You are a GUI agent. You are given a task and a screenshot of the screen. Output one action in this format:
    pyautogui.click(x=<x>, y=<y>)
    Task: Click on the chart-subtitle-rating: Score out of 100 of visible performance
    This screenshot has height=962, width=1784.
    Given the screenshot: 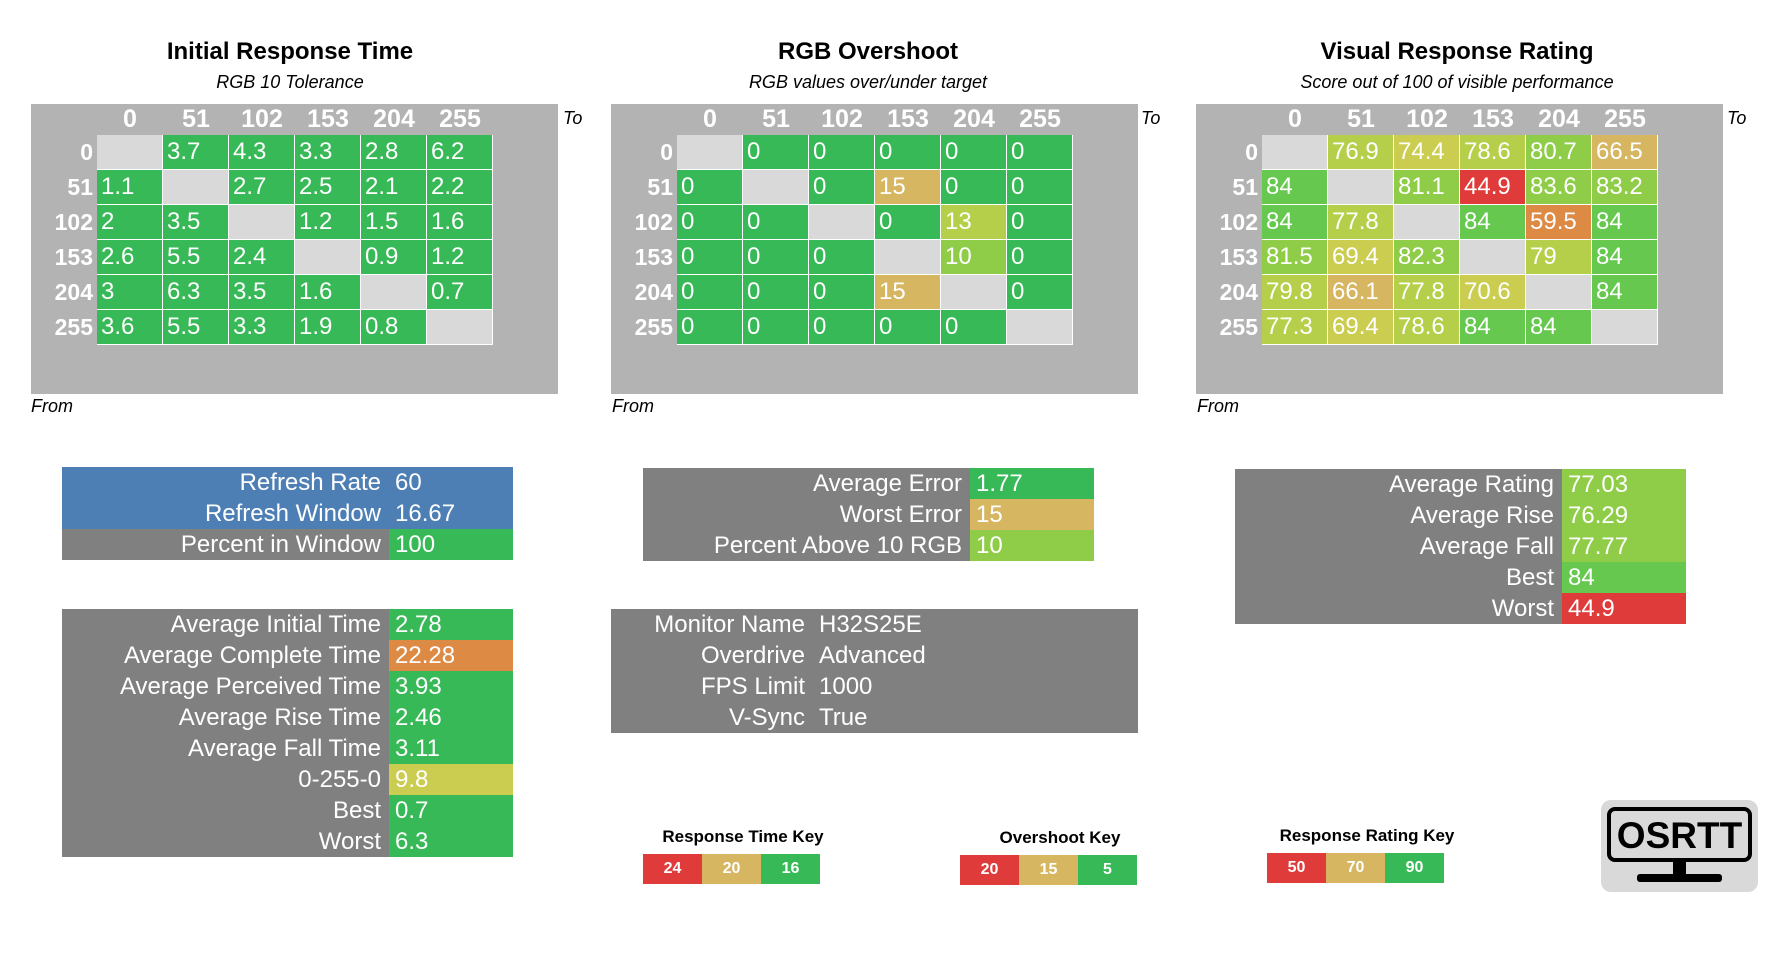 What is the action you would take?
    pyautogui.click(x=1457, y=82)
    